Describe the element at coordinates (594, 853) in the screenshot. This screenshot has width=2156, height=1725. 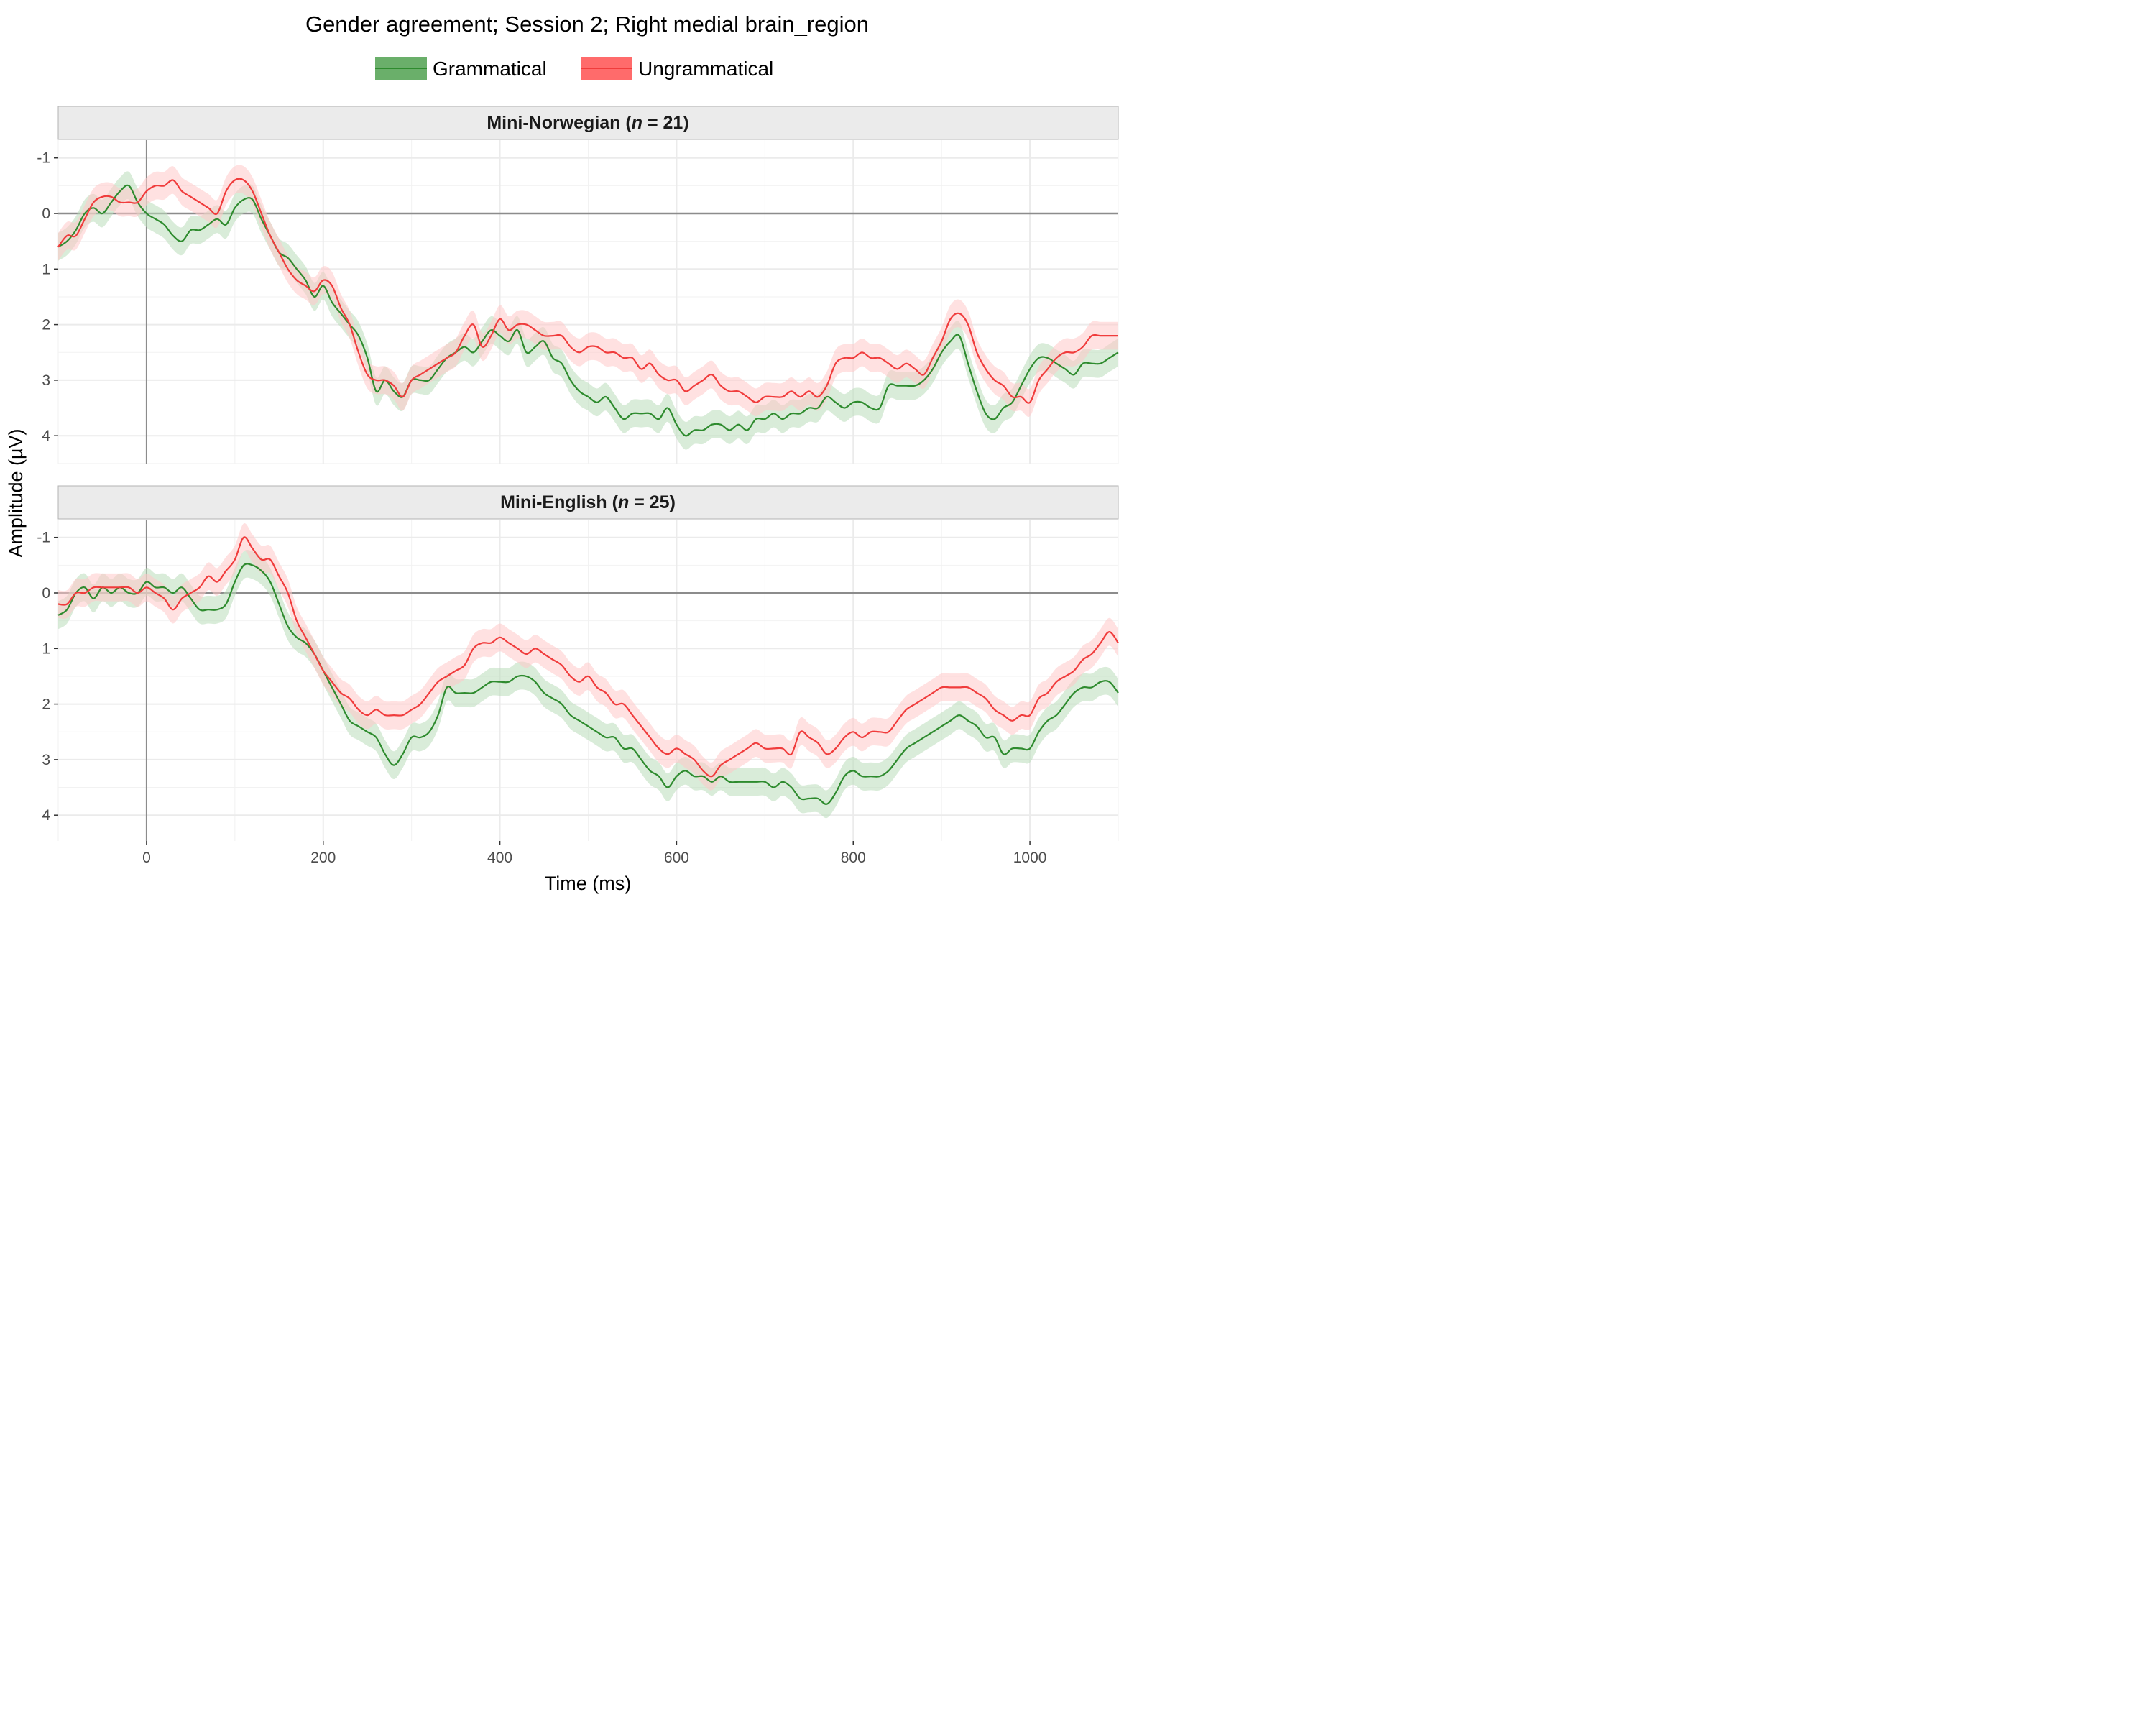
I see `x-axis: 0 200 400 600 800 1000` at that location.